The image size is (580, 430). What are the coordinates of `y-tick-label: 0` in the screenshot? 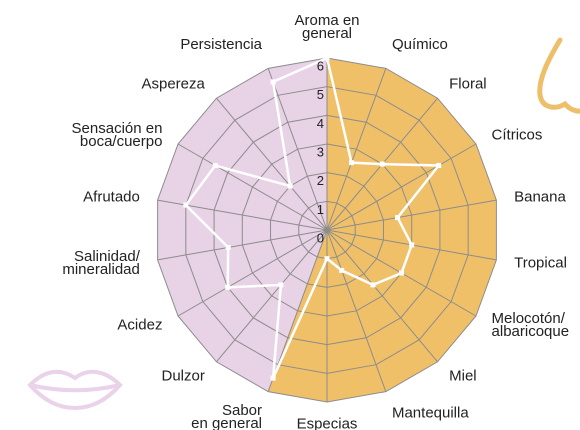 It's located at (320, 237).